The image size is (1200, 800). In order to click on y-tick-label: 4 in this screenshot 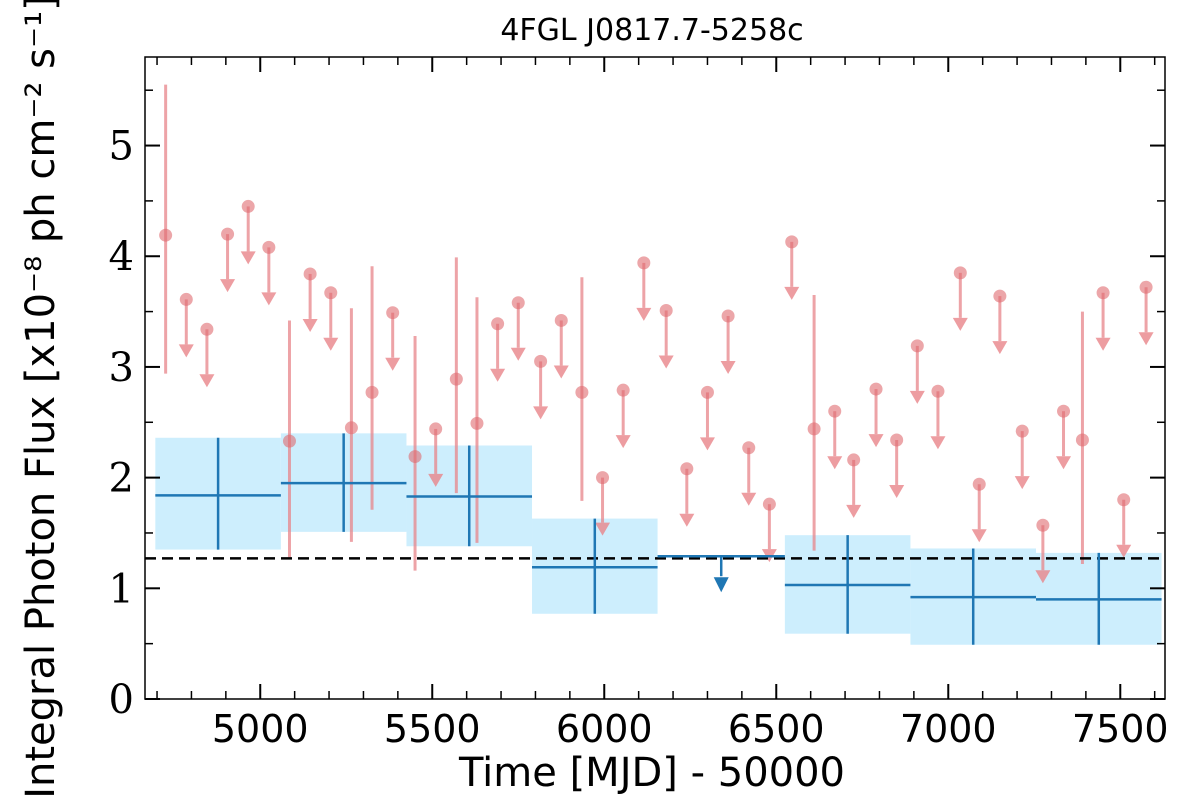, I will do `click(121, 257)`.